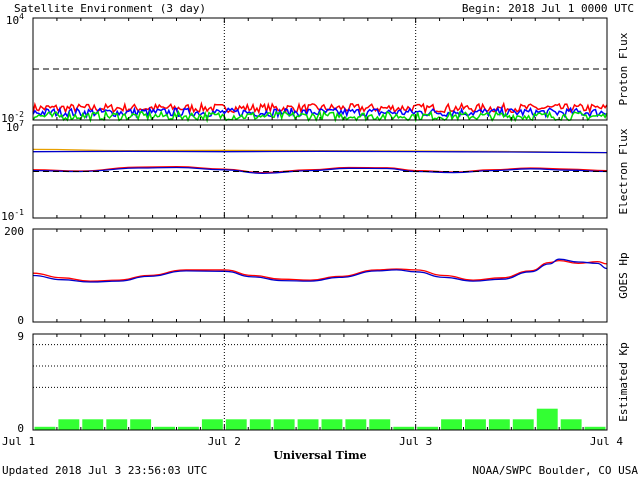 The image size is (640, 480). I want to click on panel-label: Proton Flux, so click(623, 68).